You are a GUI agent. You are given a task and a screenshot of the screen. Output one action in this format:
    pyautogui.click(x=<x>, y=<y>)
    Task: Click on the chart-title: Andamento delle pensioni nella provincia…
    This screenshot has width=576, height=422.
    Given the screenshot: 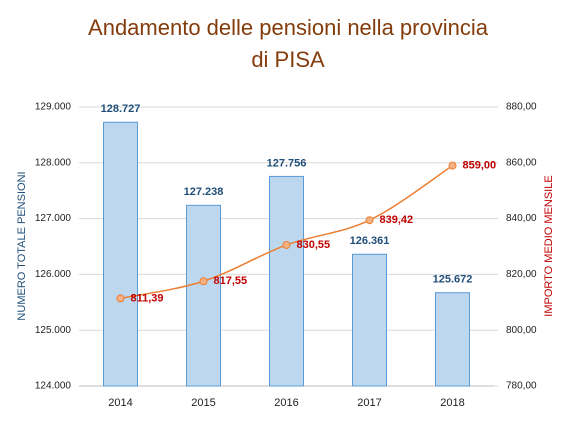 What is the action you would take?
    pyautogui.click(x=288, y=43)
    